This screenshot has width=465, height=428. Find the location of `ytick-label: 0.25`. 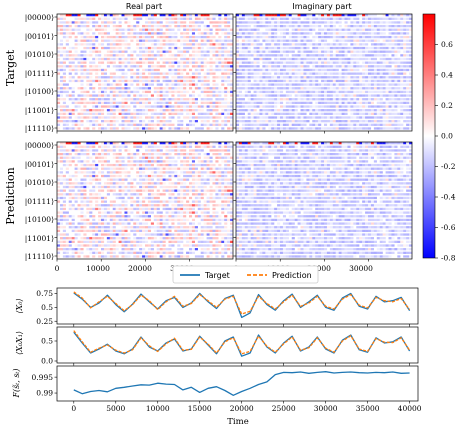

ytick-label: 0.25 is located at coordinates (44, 321).